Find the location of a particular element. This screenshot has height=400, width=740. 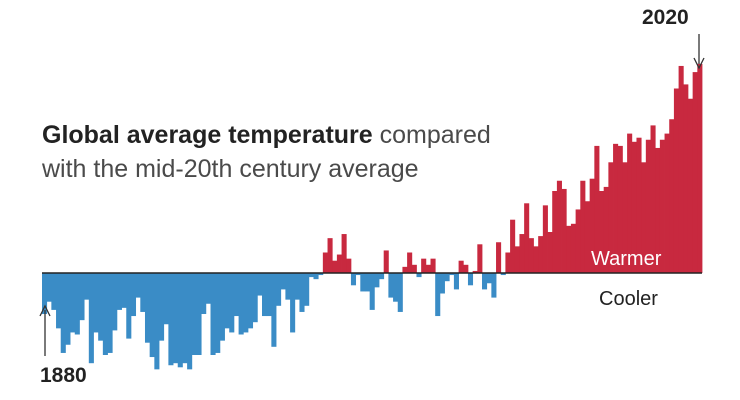

bar-2015 is located at coordinates (676, 180).